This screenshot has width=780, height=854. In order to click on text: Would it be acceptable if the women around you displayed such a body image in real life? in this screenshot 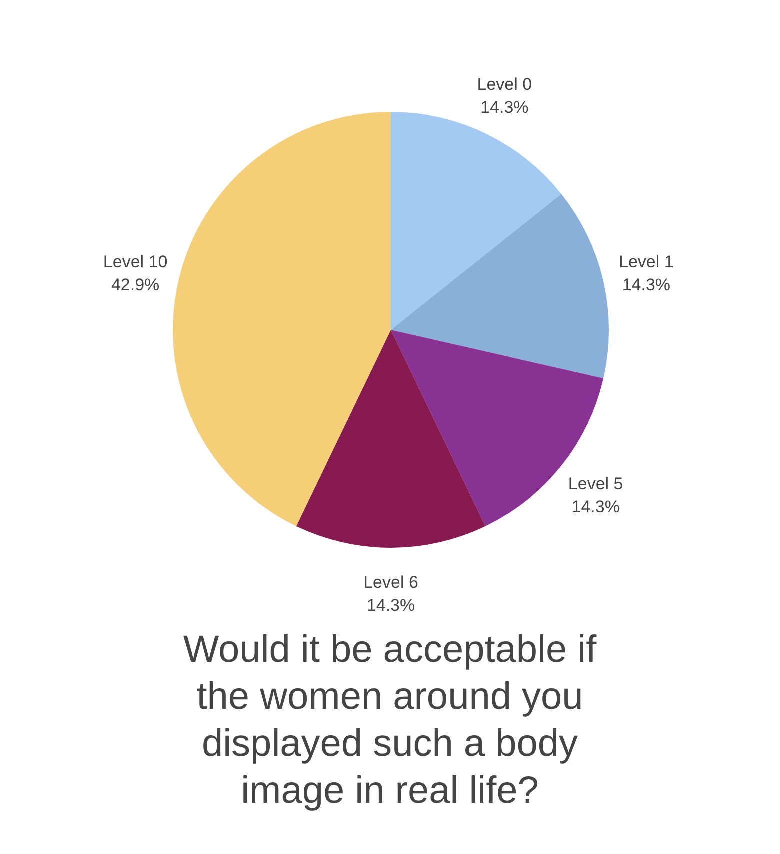, I will do `click(390, 720)`.